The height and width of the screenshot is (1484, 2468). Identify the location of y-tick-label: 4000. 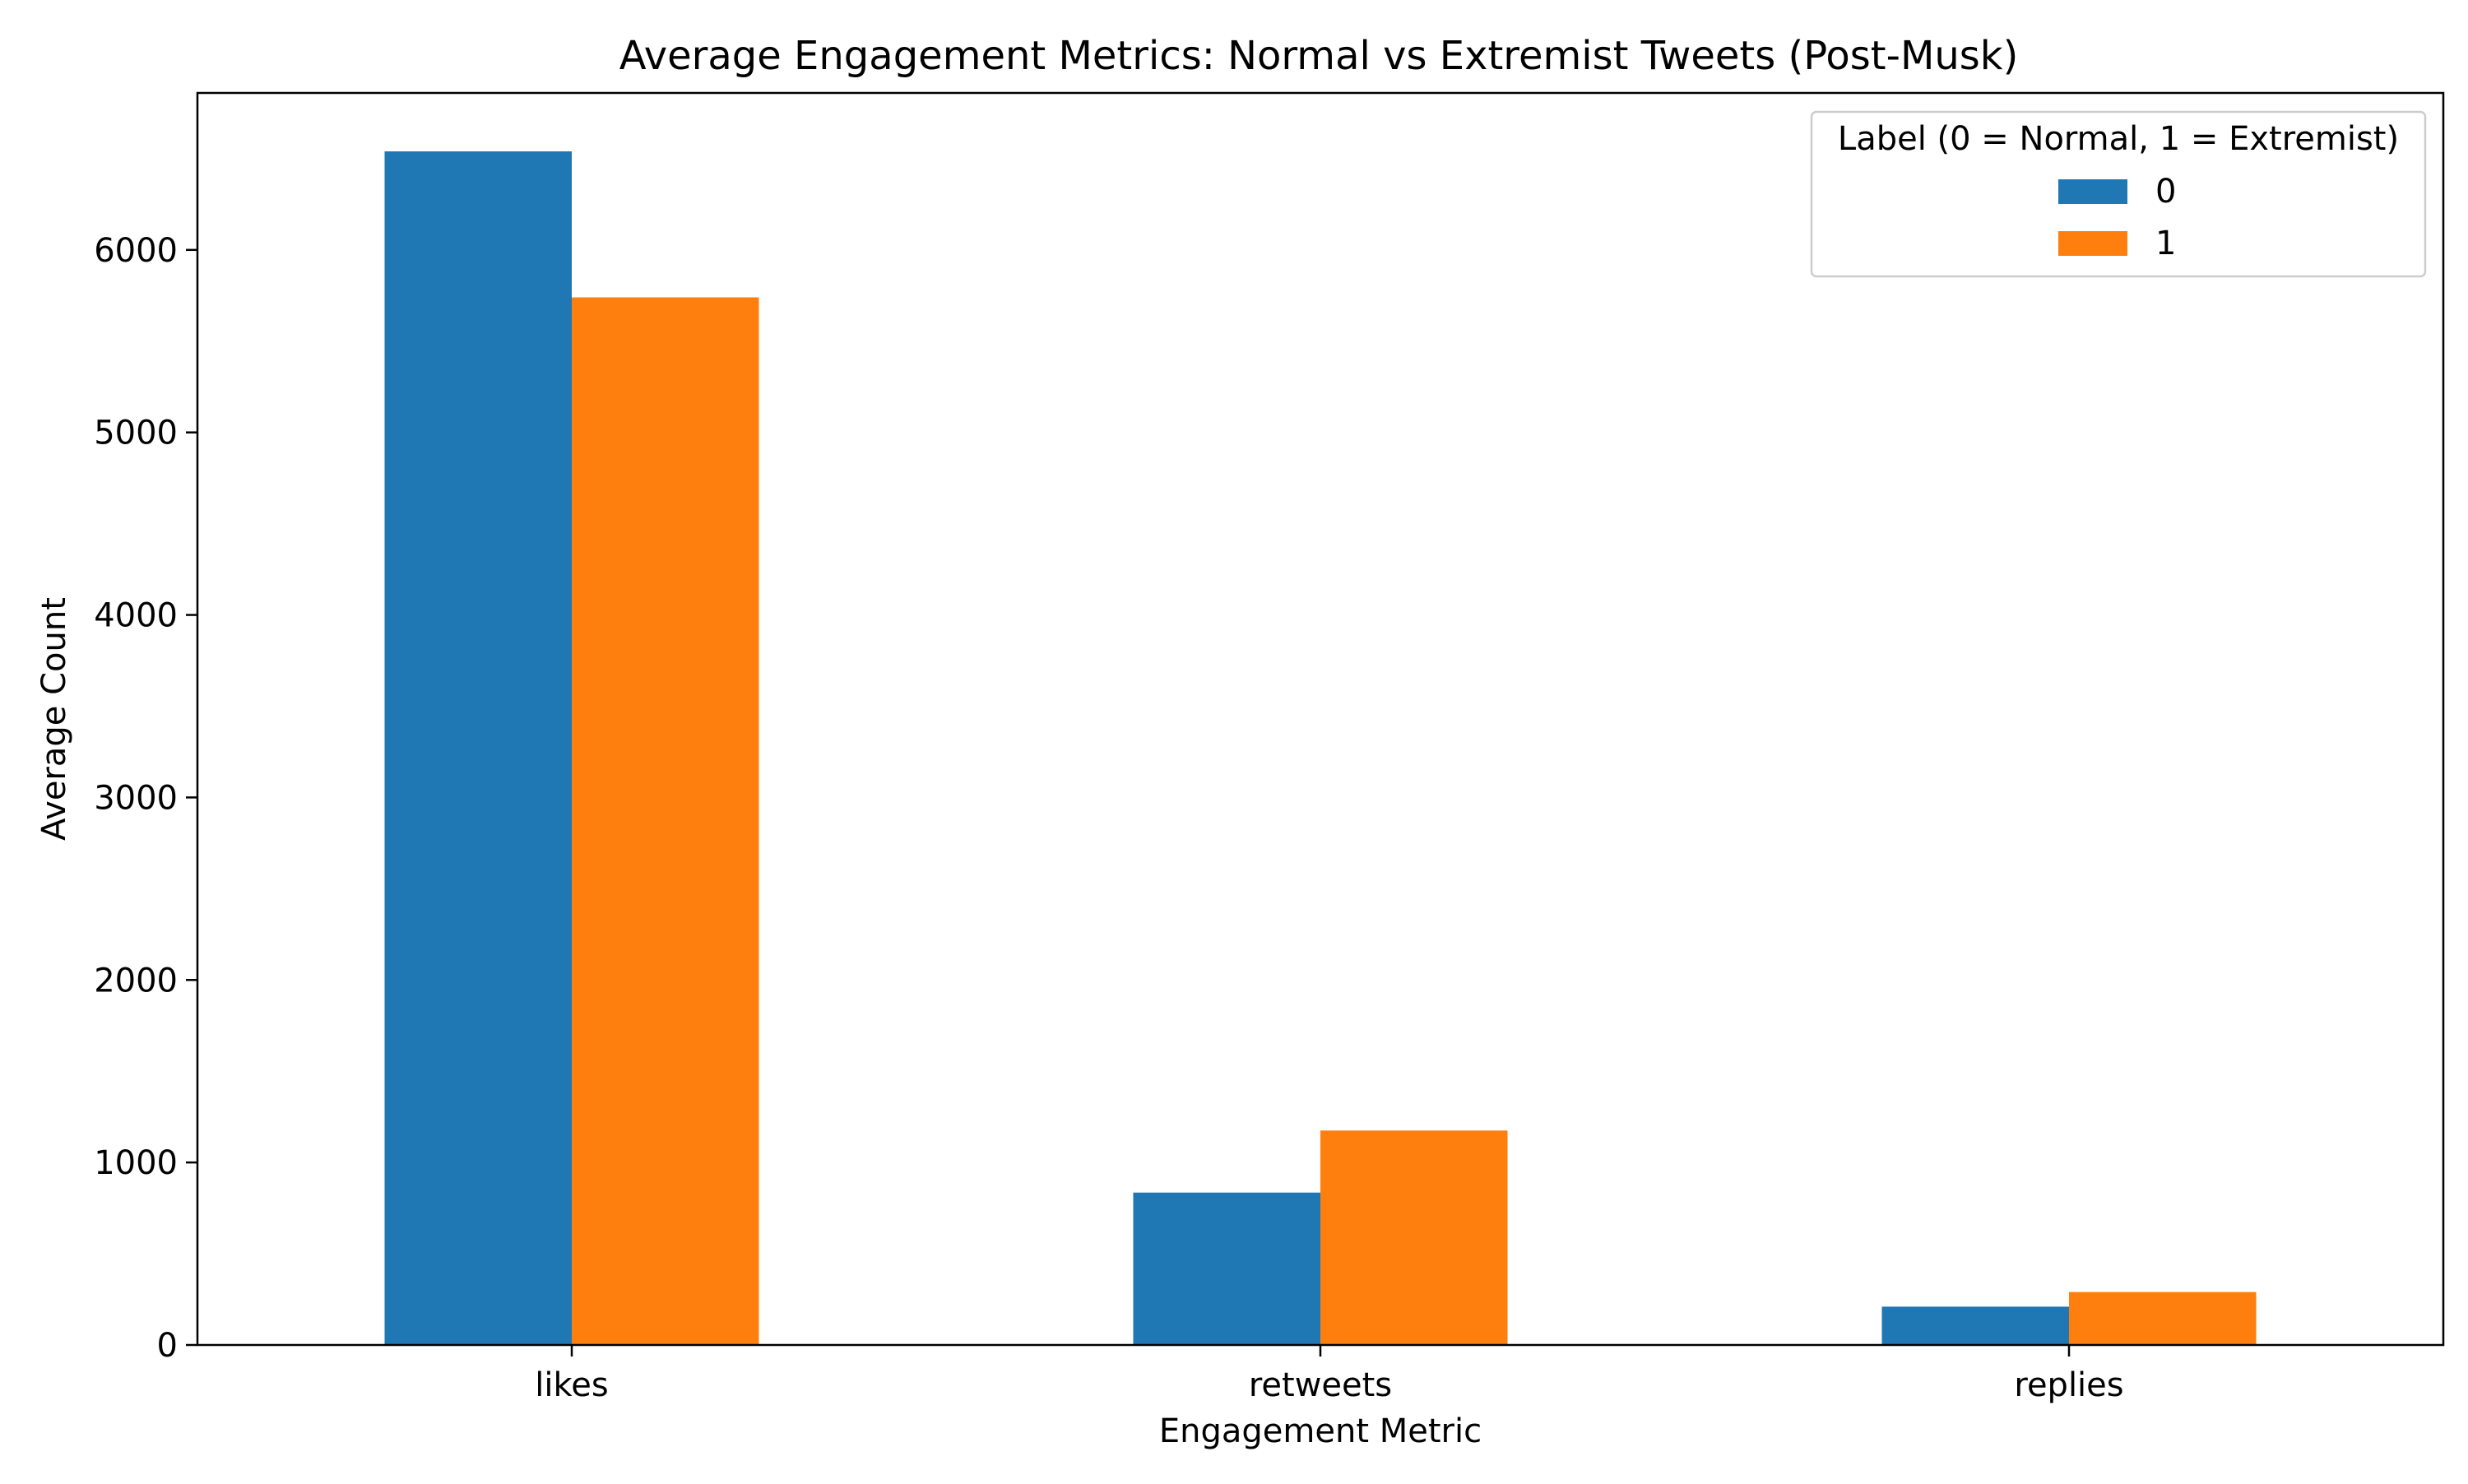
(136, 616).